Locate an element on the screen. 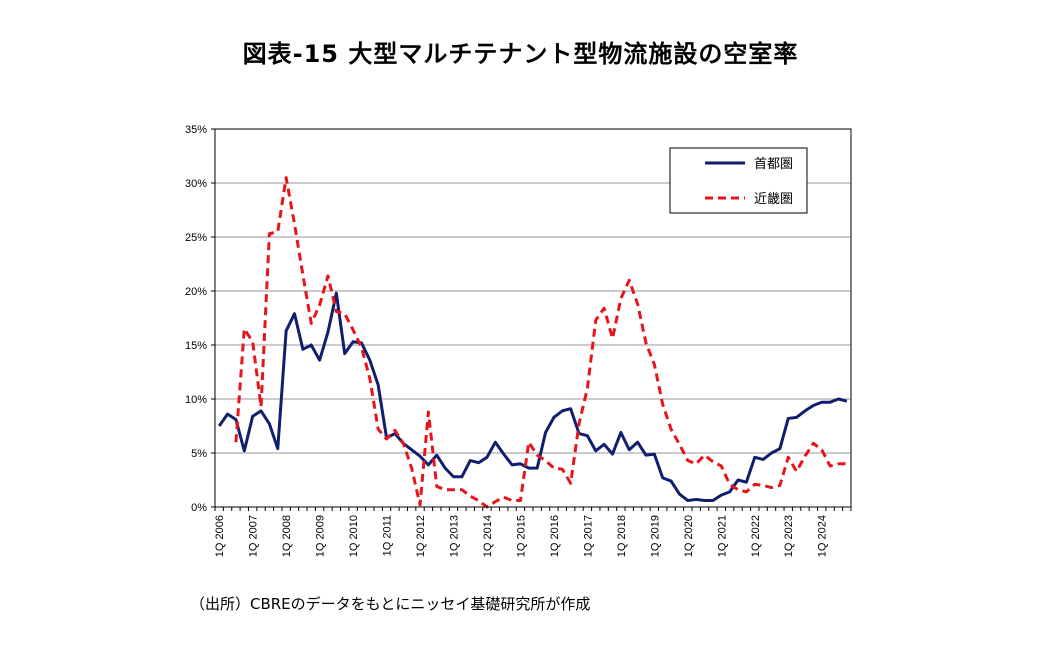 This screenshot has height=650, width=1041. x-tick-label: 1Q 2022 is located at coordinates (756, 536).